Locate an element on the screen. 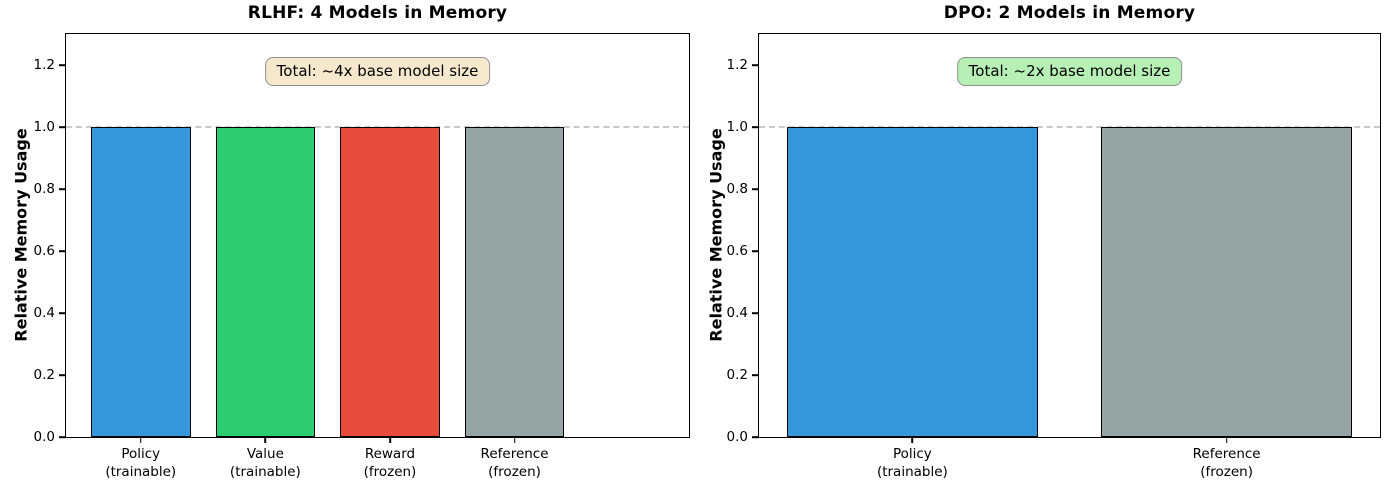 The height and width of the screenshot is (490, 1389). rlhf-y-axis-label: Relative Memory Usage is located at coordinates (21, 235).